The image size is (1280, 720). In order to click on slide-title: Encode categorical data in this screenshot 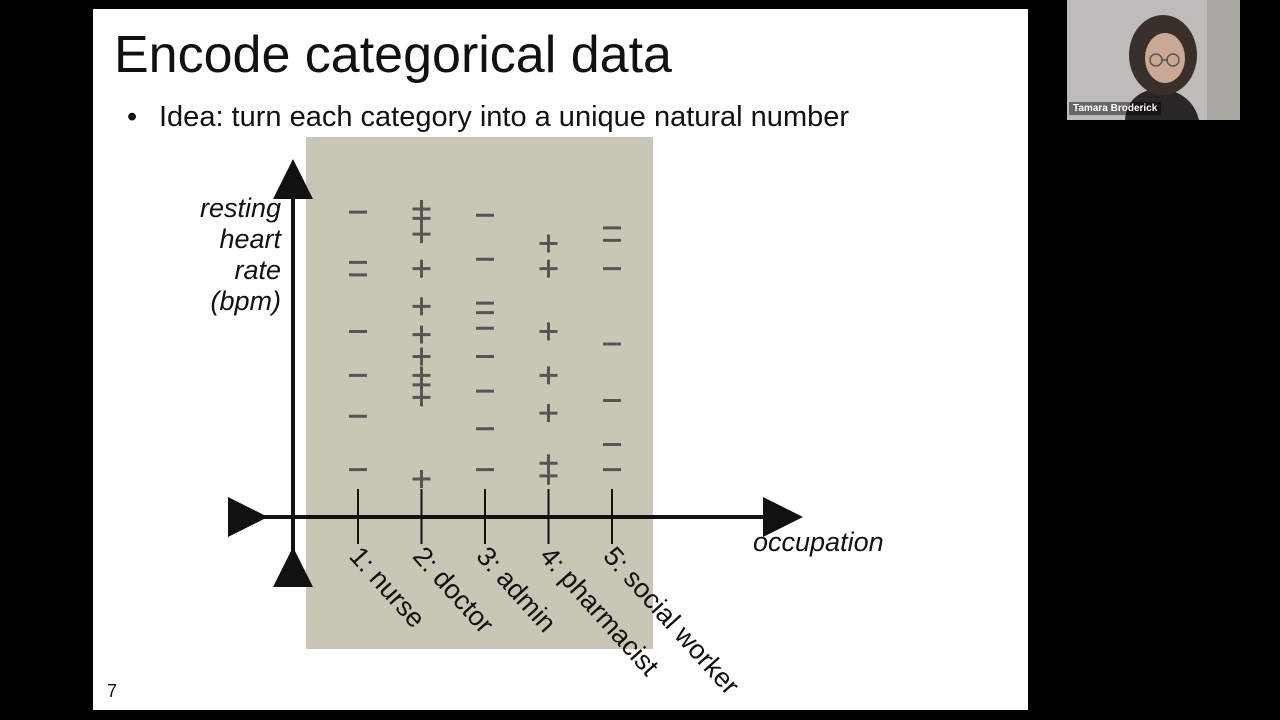, I will do `click(393, 55)`.